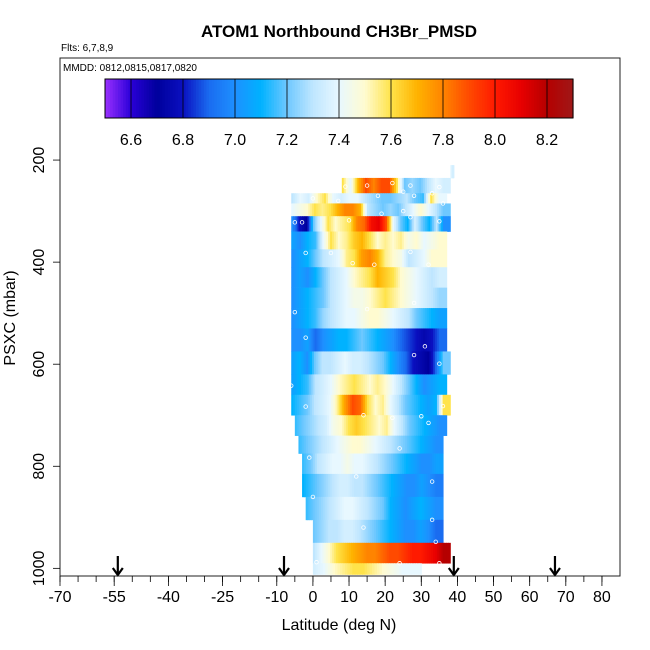  I want to click on x-tick-label: 30, so click(421, 597).